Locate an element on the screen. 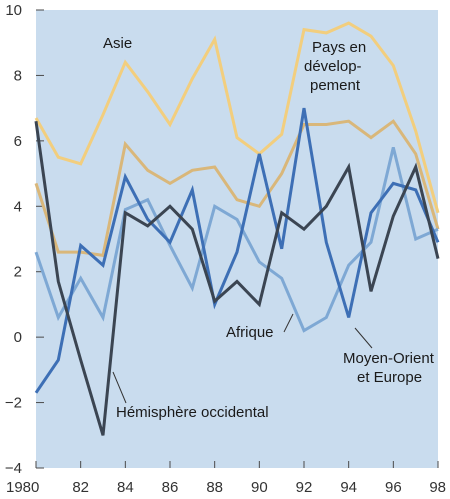  annotation-leader-afrique is located at coordinates (288, 323).